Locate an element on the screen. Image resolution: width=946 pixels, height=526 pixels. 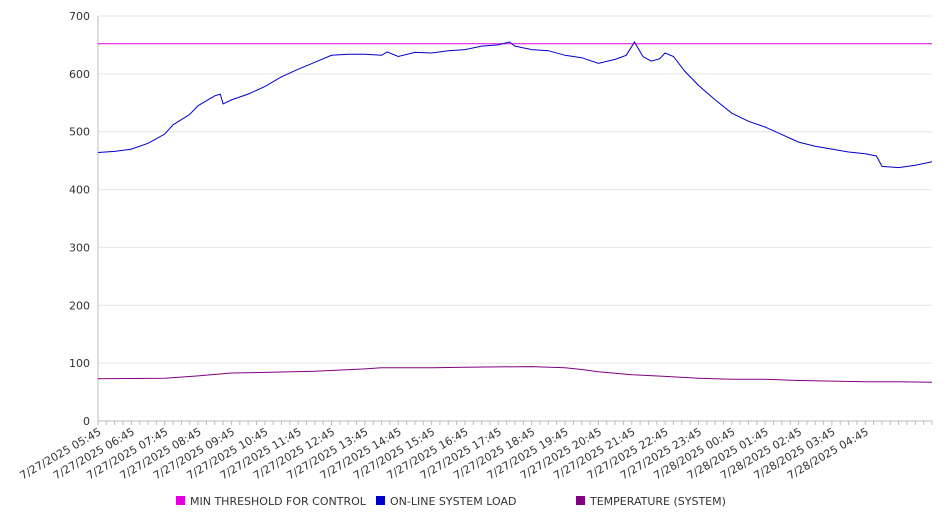
y-tick-label: 400 is located at coordinates (79, 190).